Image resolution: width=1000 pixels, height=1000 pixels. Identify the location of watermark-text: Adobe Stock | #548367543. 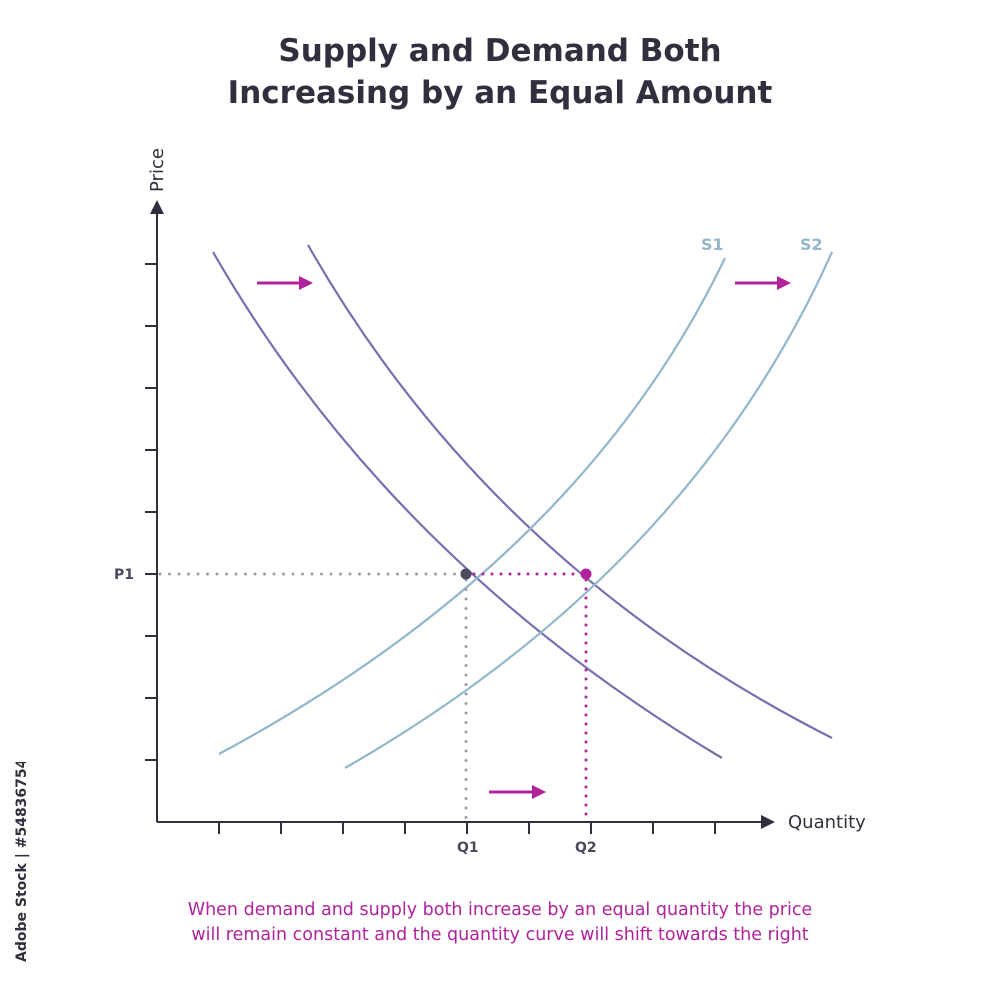
(22, 862).